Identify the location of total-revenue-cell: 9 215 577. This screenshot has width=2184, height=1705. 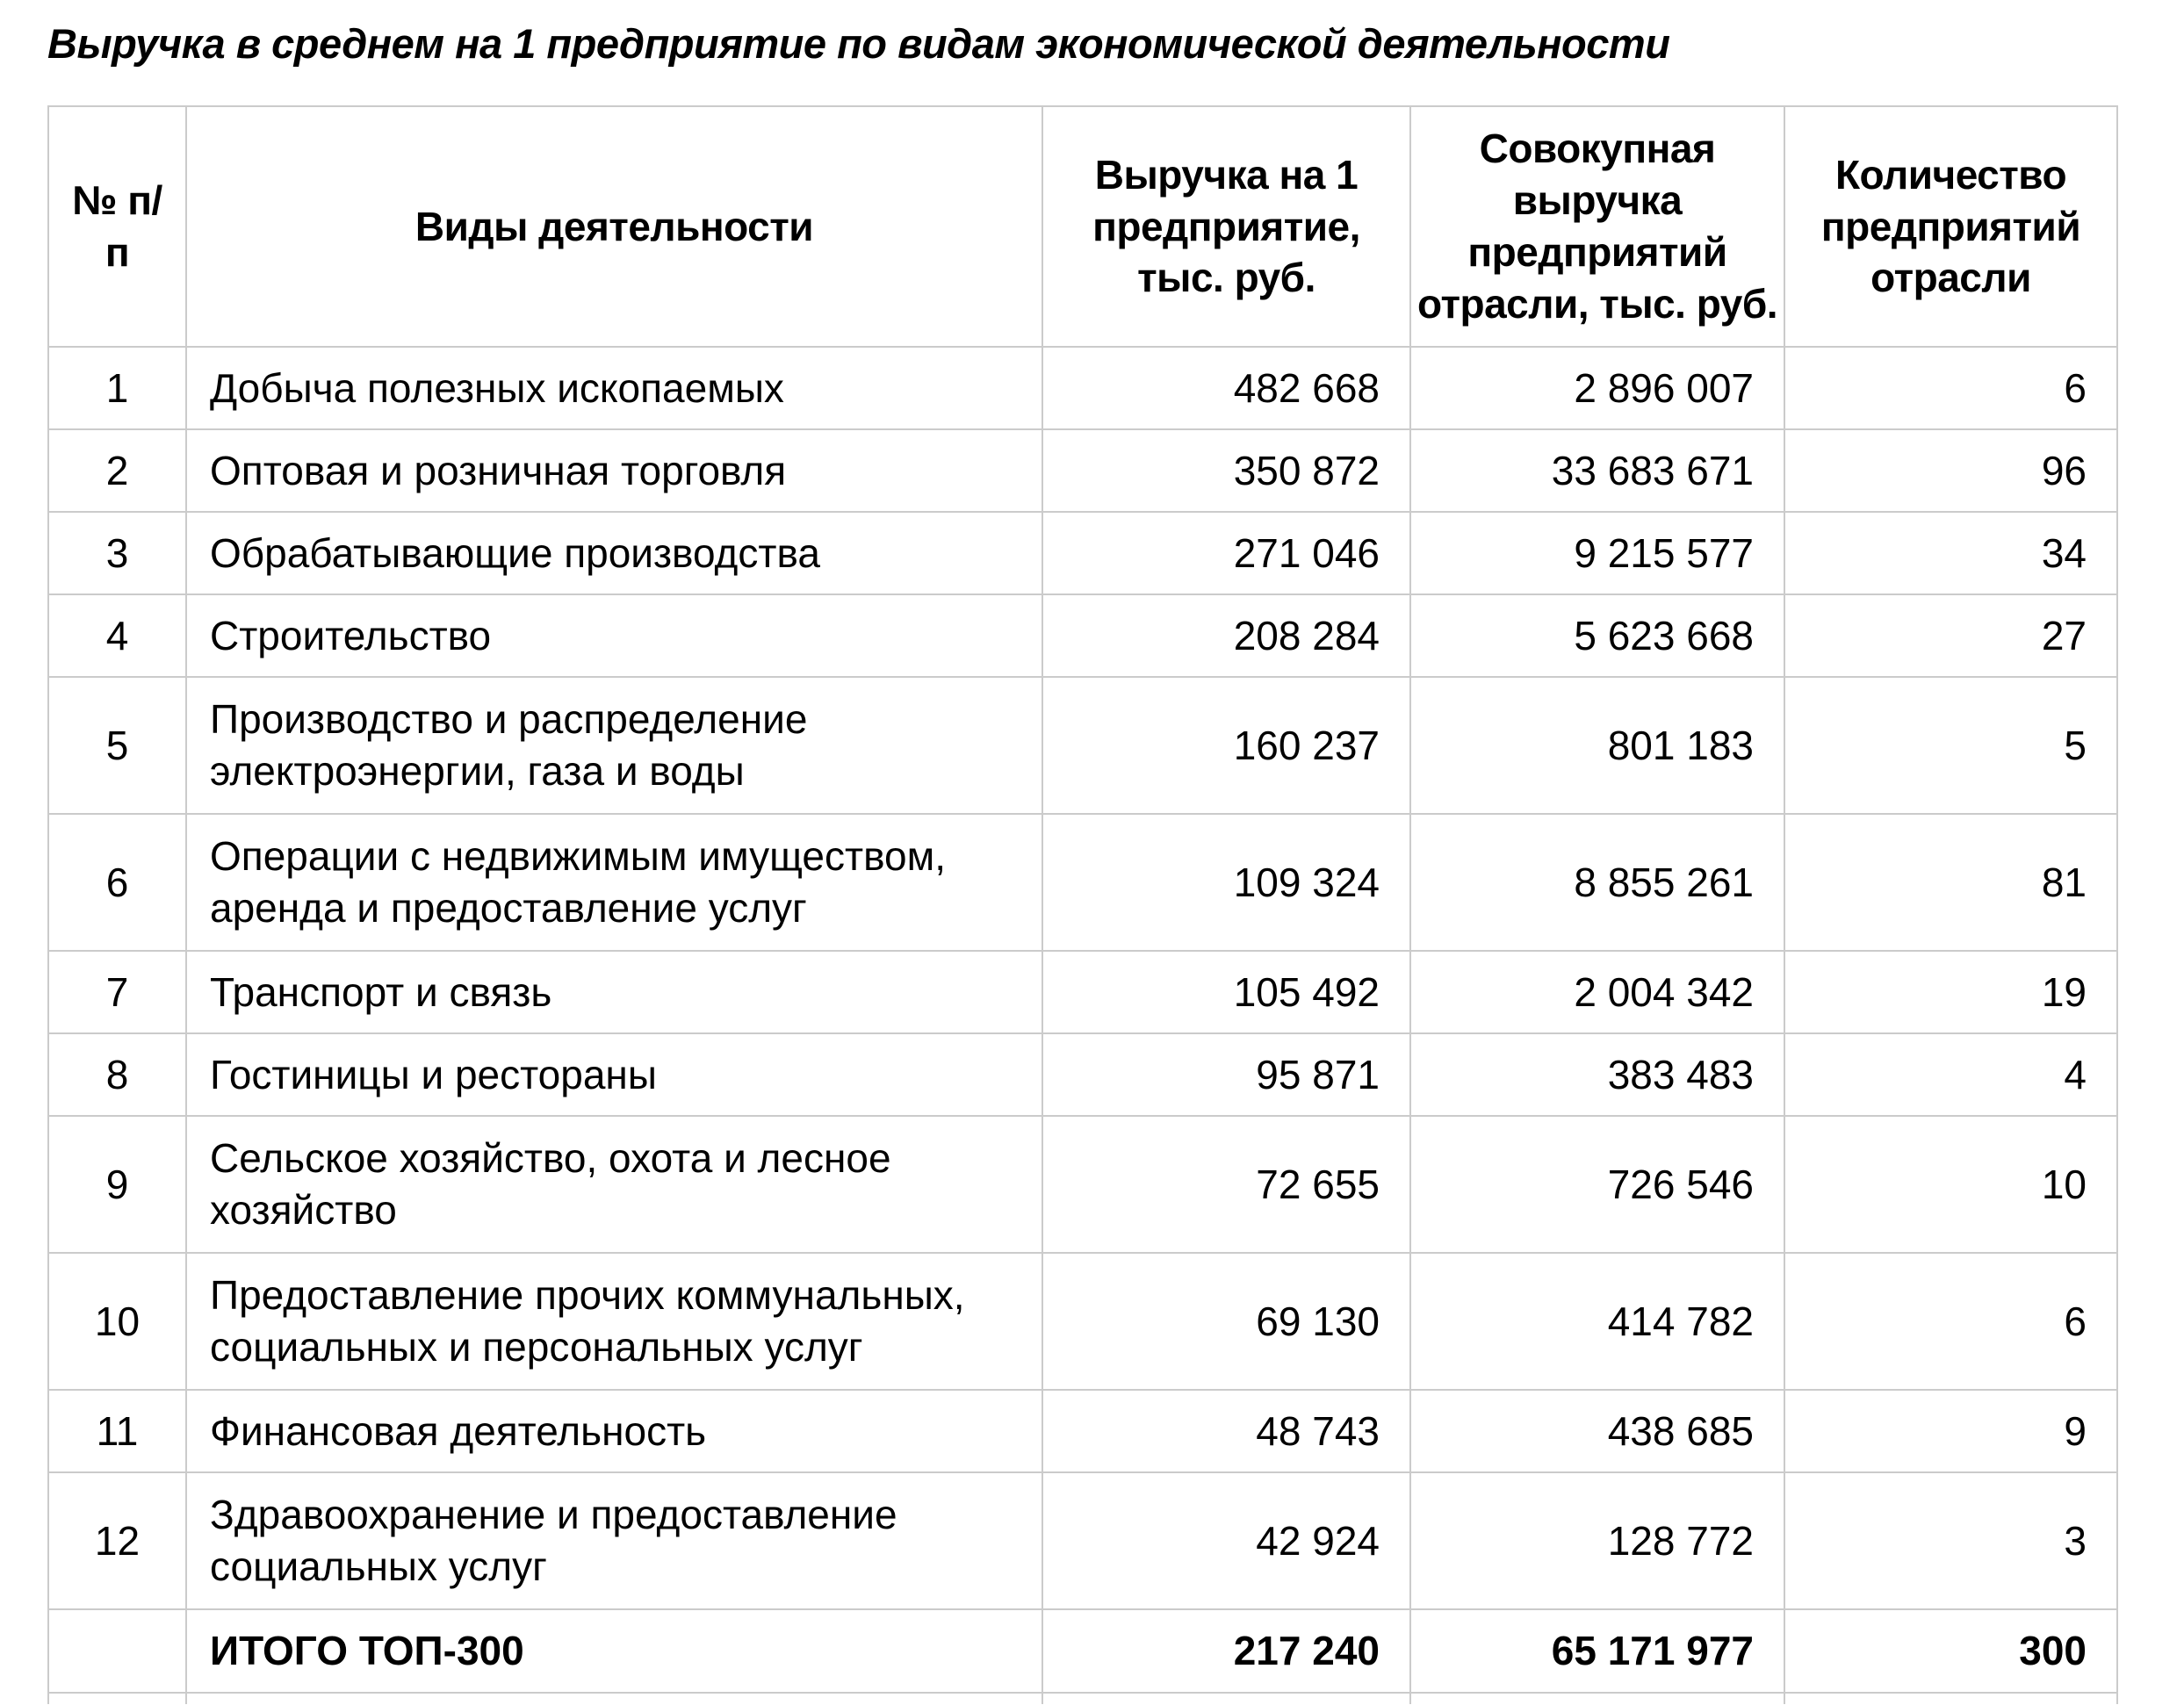
(1597, 553).